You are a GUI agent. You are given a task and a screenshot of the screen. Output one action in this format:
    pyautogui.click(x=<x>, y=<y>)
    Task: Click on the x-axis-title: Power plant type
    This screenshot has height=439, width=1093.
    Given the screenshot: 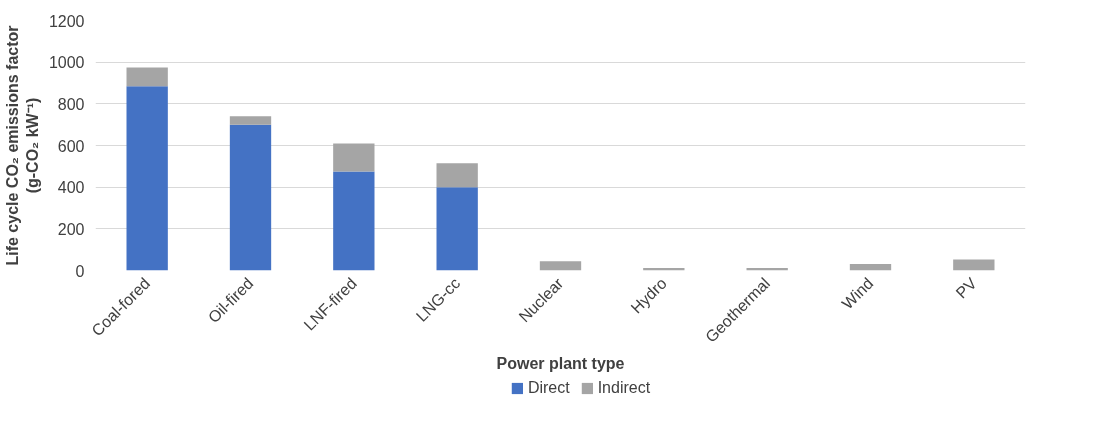 What is the action you would take?
    pyautogui.click(x=560, y=363)
    